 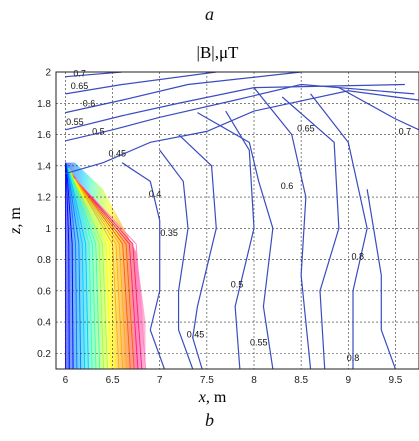 What do you see at coordinates (113, 380) in the screenshot?
I see `x-tick-label: 6.5` at bounding box center [113, 380].